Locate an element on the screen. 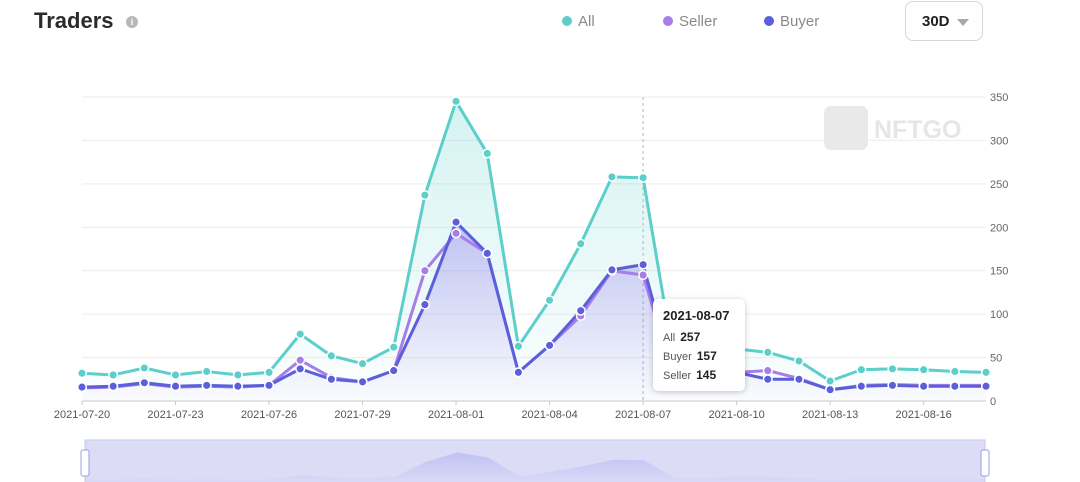 The width and height of the screenshot is (1080, 482). legend-item-buyer: Buyer is located at coordinates (791, 23).